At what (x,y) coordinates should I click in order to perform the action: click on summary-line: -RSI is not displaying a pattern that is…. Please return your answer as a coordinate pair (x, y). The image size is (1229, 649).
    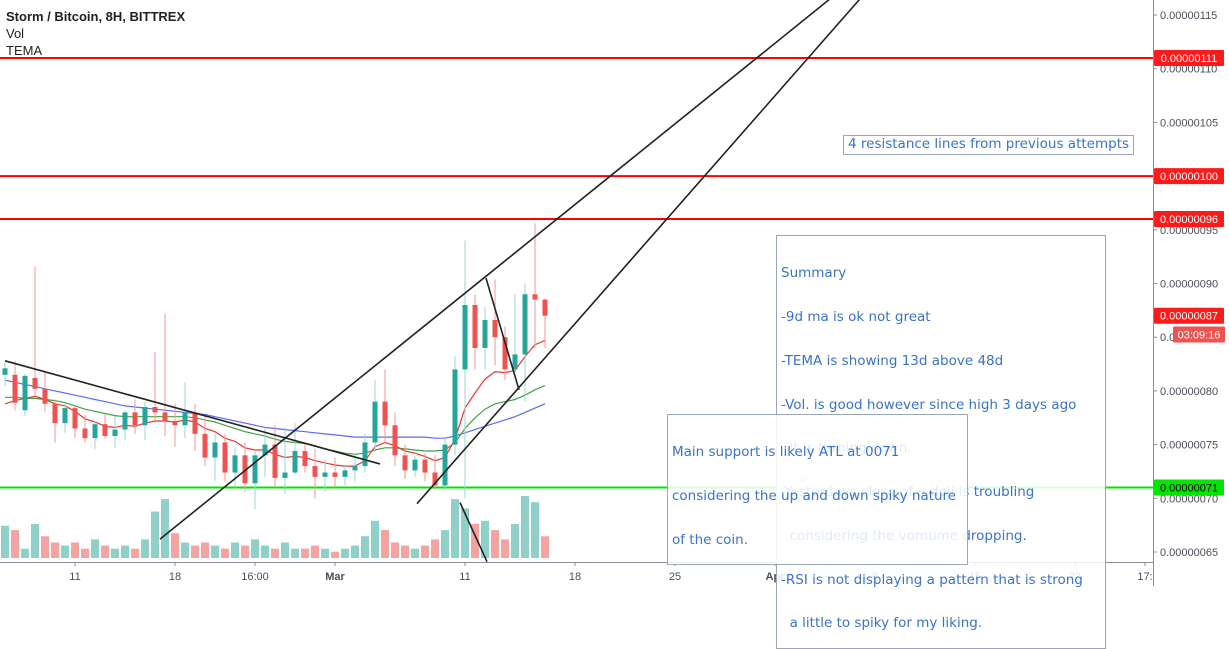
    Looking at the image, I should click on (932, 579).